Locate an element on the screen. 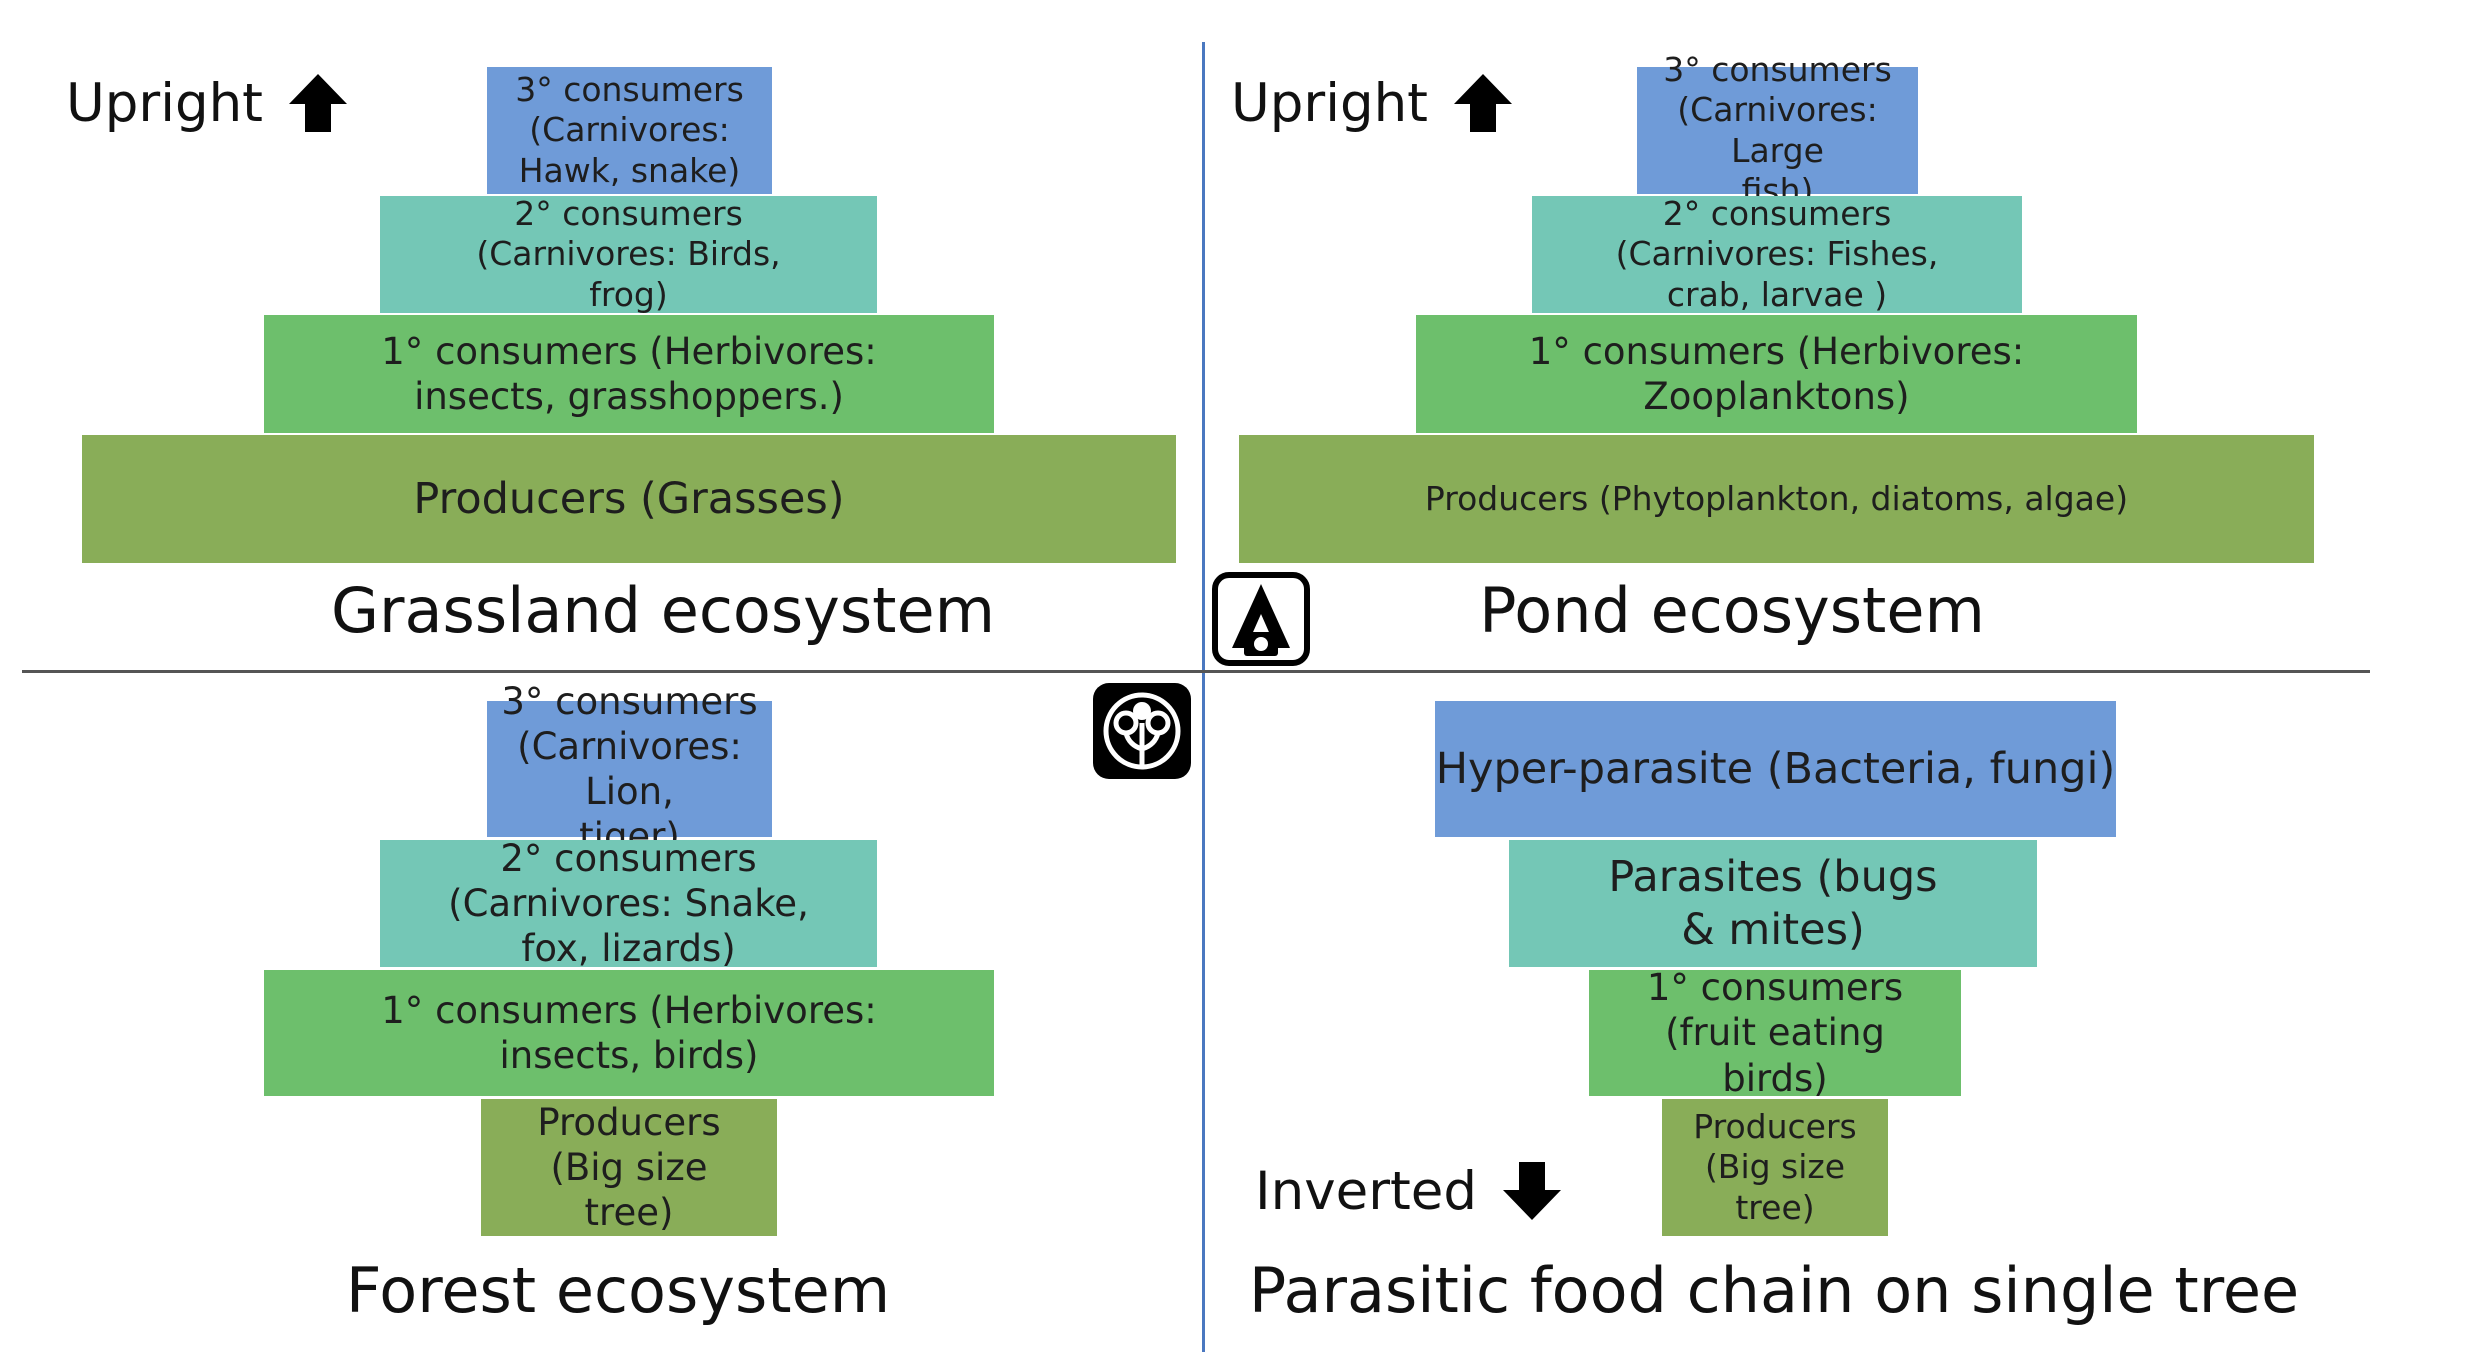 This screenshot has height=1352, width=2490. pond-tertiary-consumers: 3° consumers (Carnivores: Large fish) is located at coordinates (1777, 130).